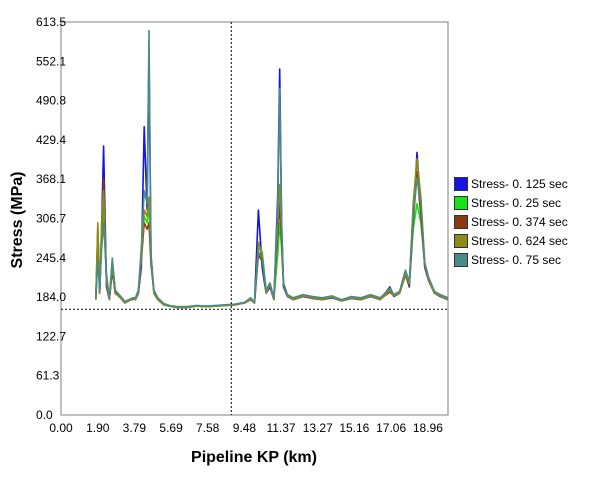 Image resolution: width=605 pixels, height=483 pixels. I want to click on y-tick-label: 613.5, so click(51, 22).